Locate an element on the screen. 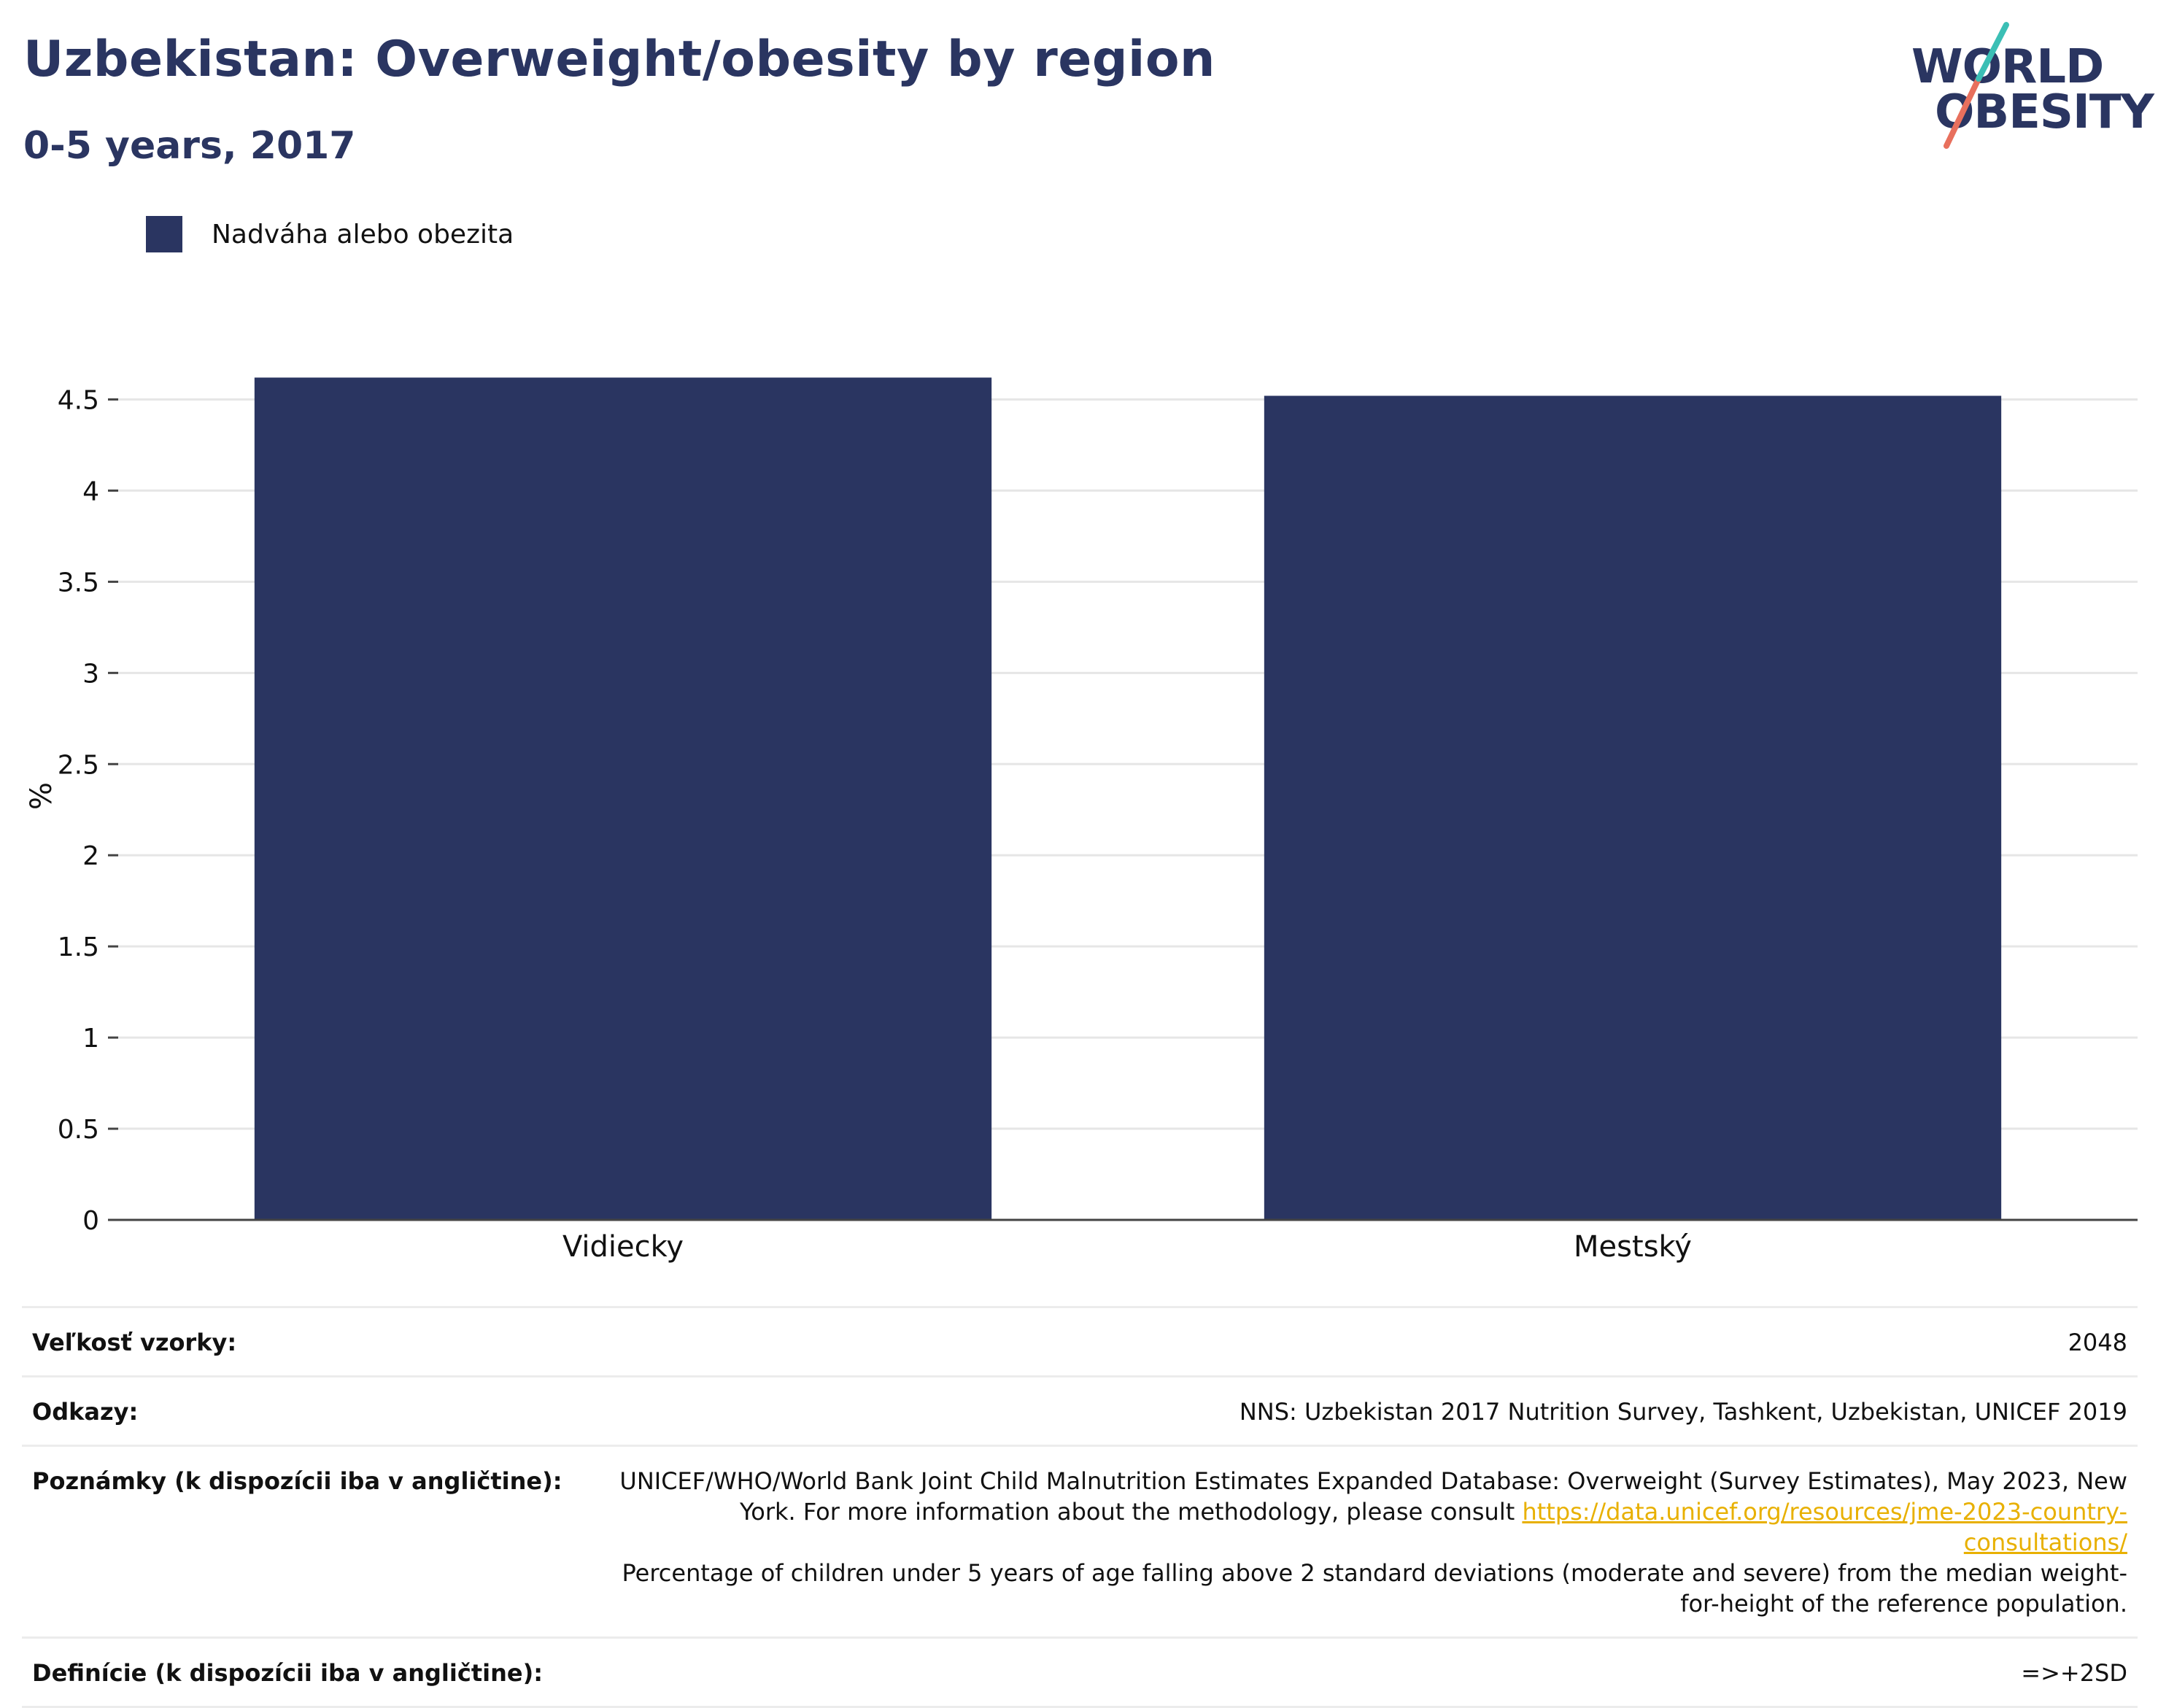 This screenshot has height=1708, width=2158. y-tick-label: 2.5 is located at coordinates (78, 765).